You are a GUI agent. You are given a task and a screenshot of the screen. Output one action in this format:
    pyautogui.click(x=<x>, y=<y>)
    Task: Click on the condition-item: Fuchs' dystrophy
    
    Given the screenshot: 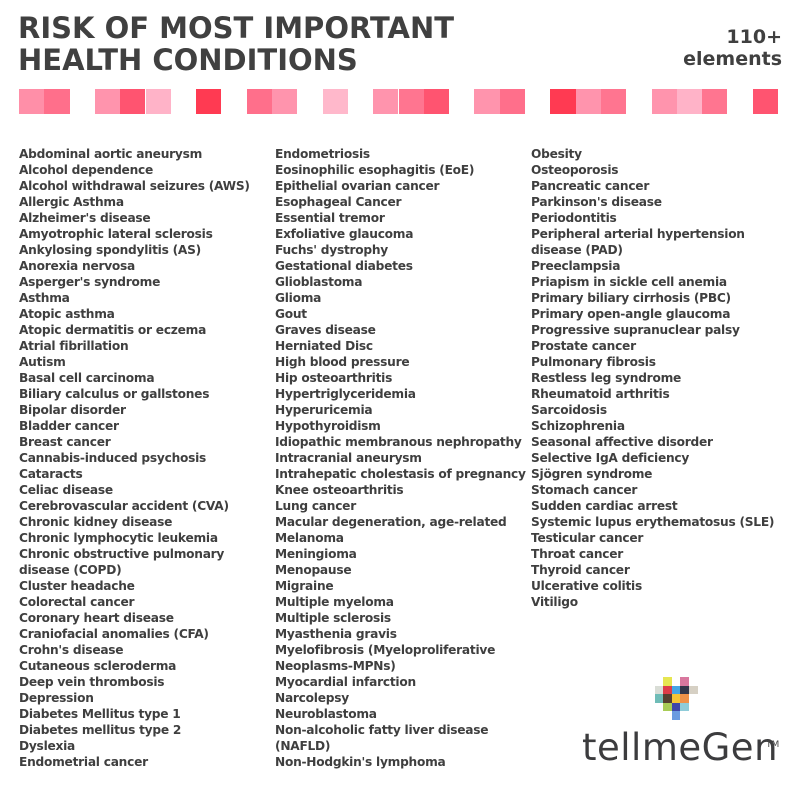 What is the action you would take?
    pyautogui.click(x=332, y=250)
    